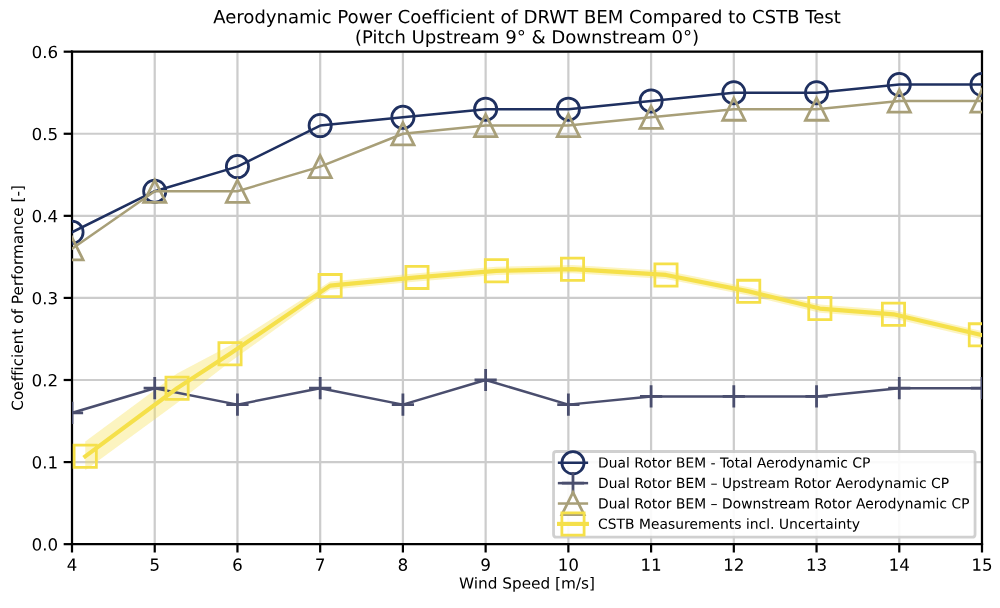  I want to click on y-tick-label: 0.6, so click(45, 52).